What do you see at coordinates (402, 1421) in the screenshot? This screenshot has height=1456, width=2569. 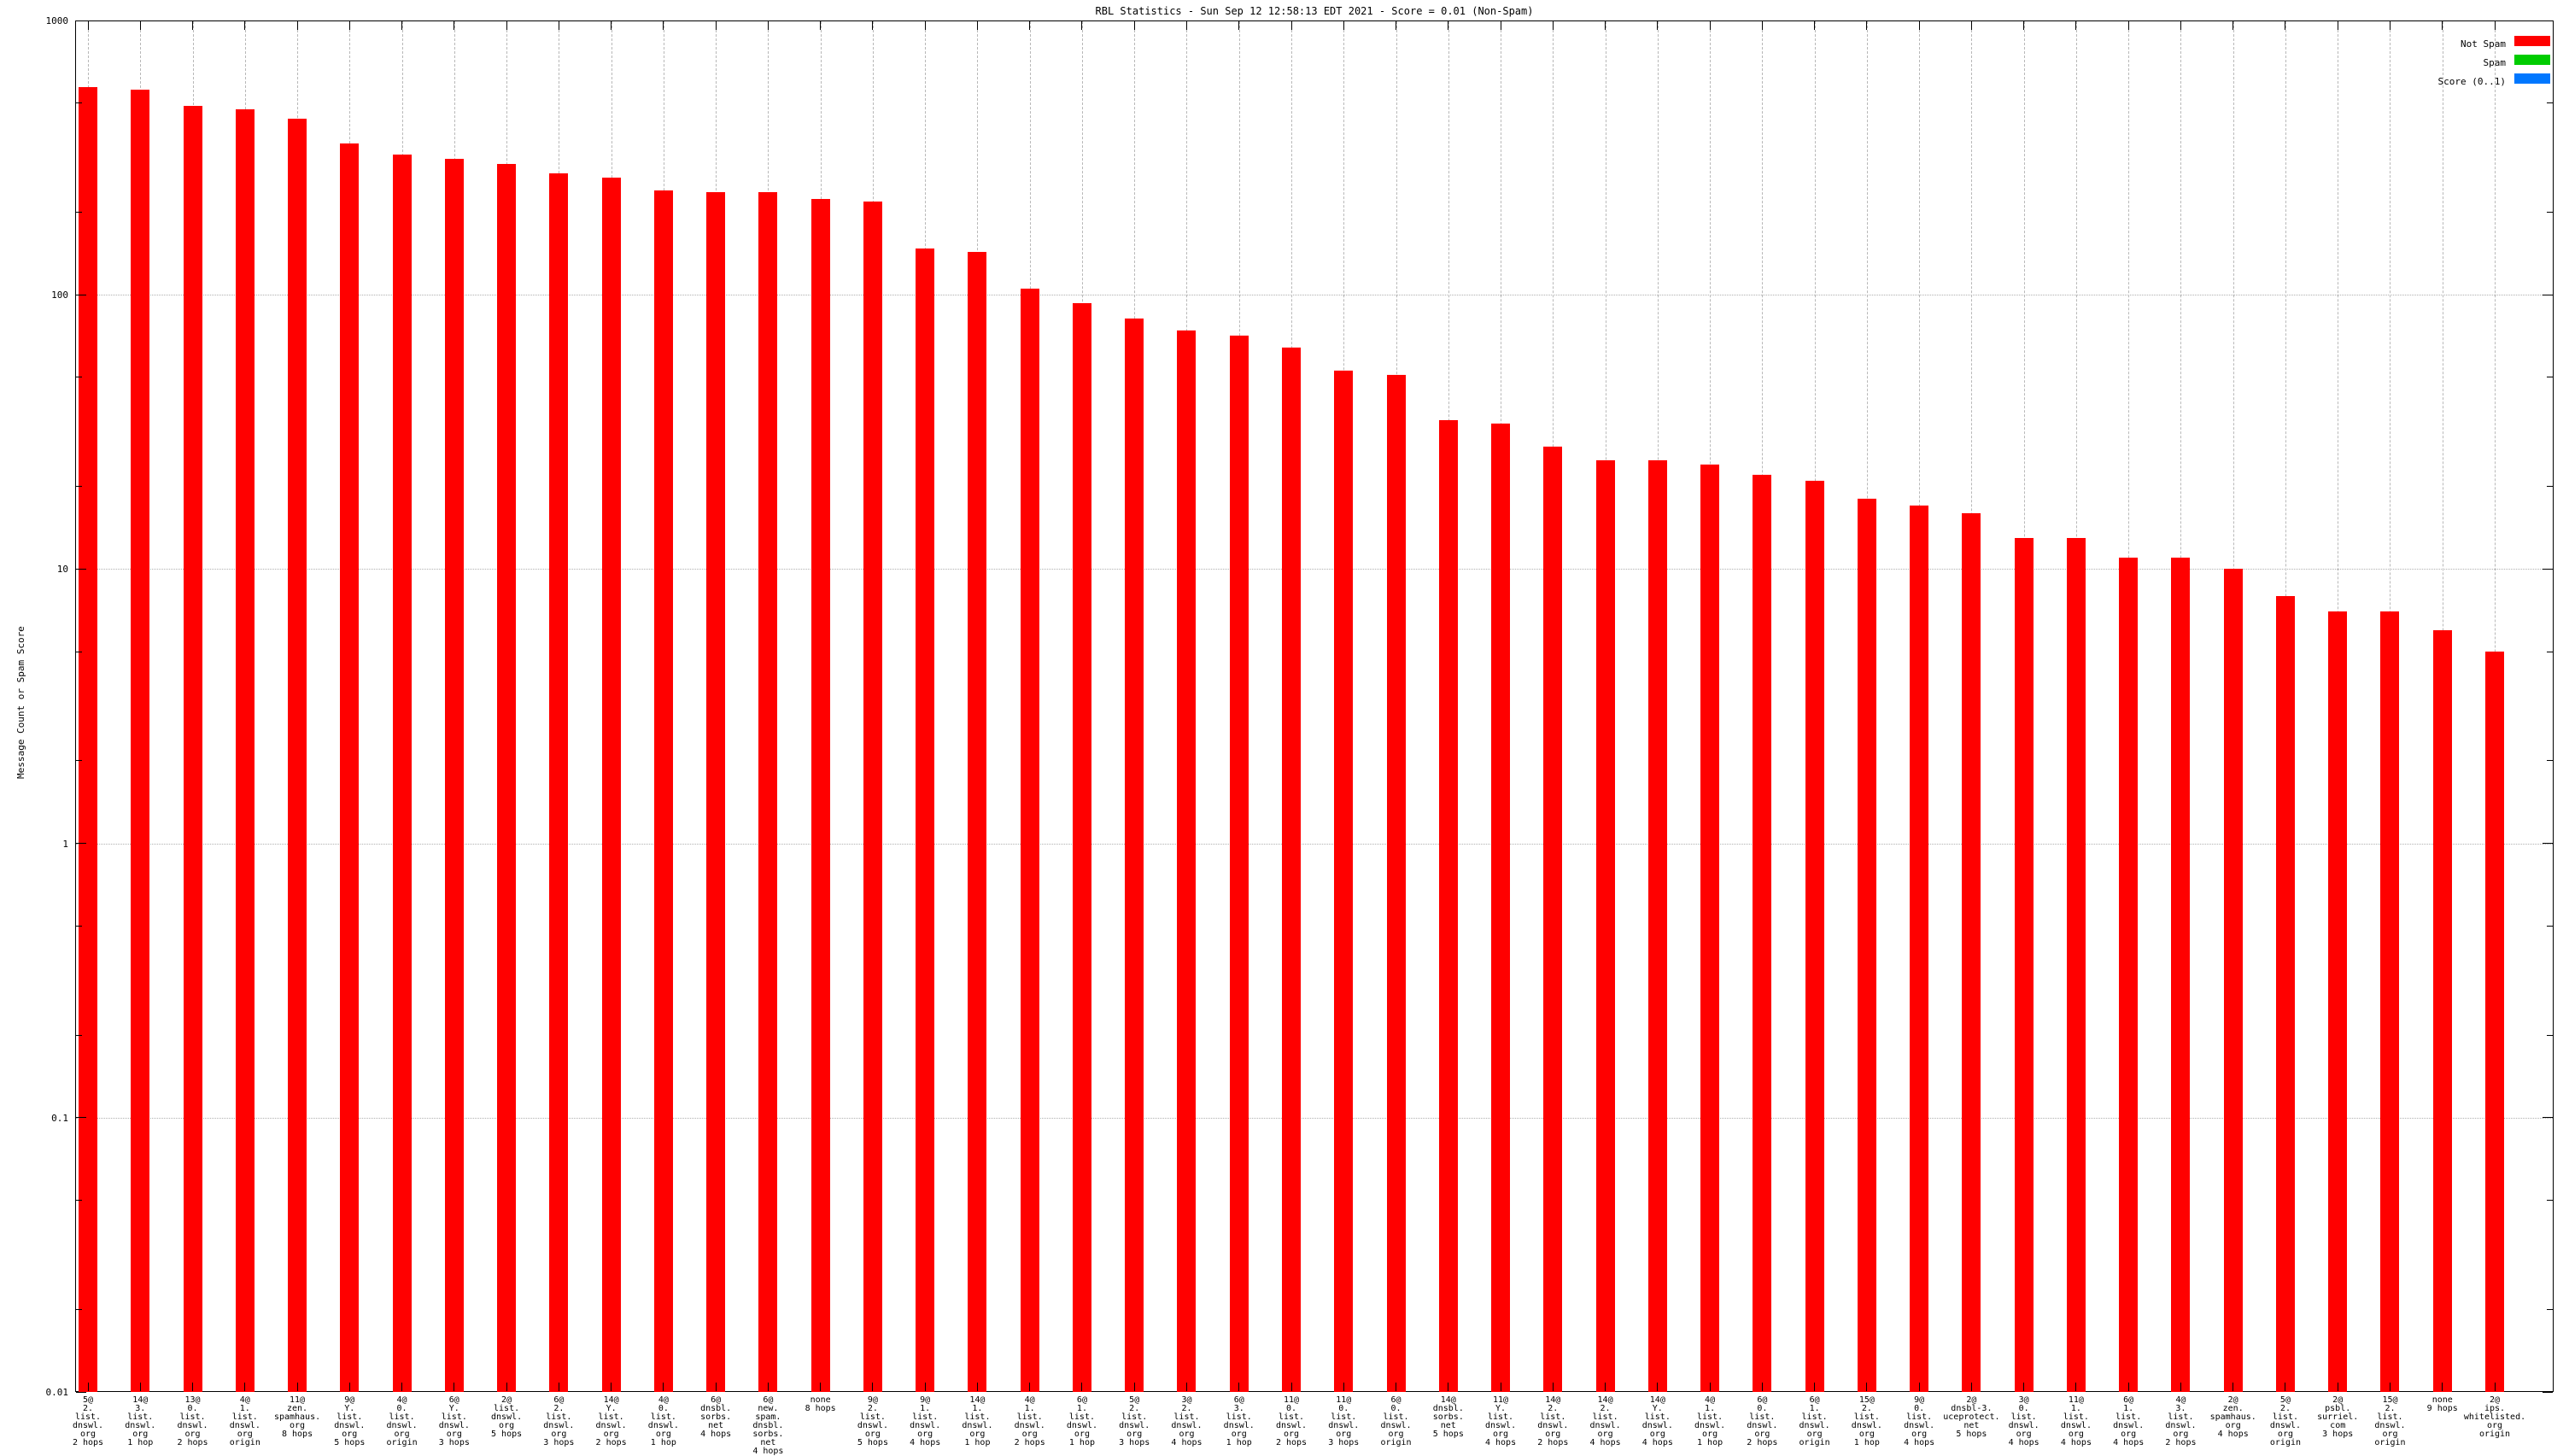 I see `x-tick-label: 4@ 0. list. dnswl. org origin` at bounding box center [402, 1421].